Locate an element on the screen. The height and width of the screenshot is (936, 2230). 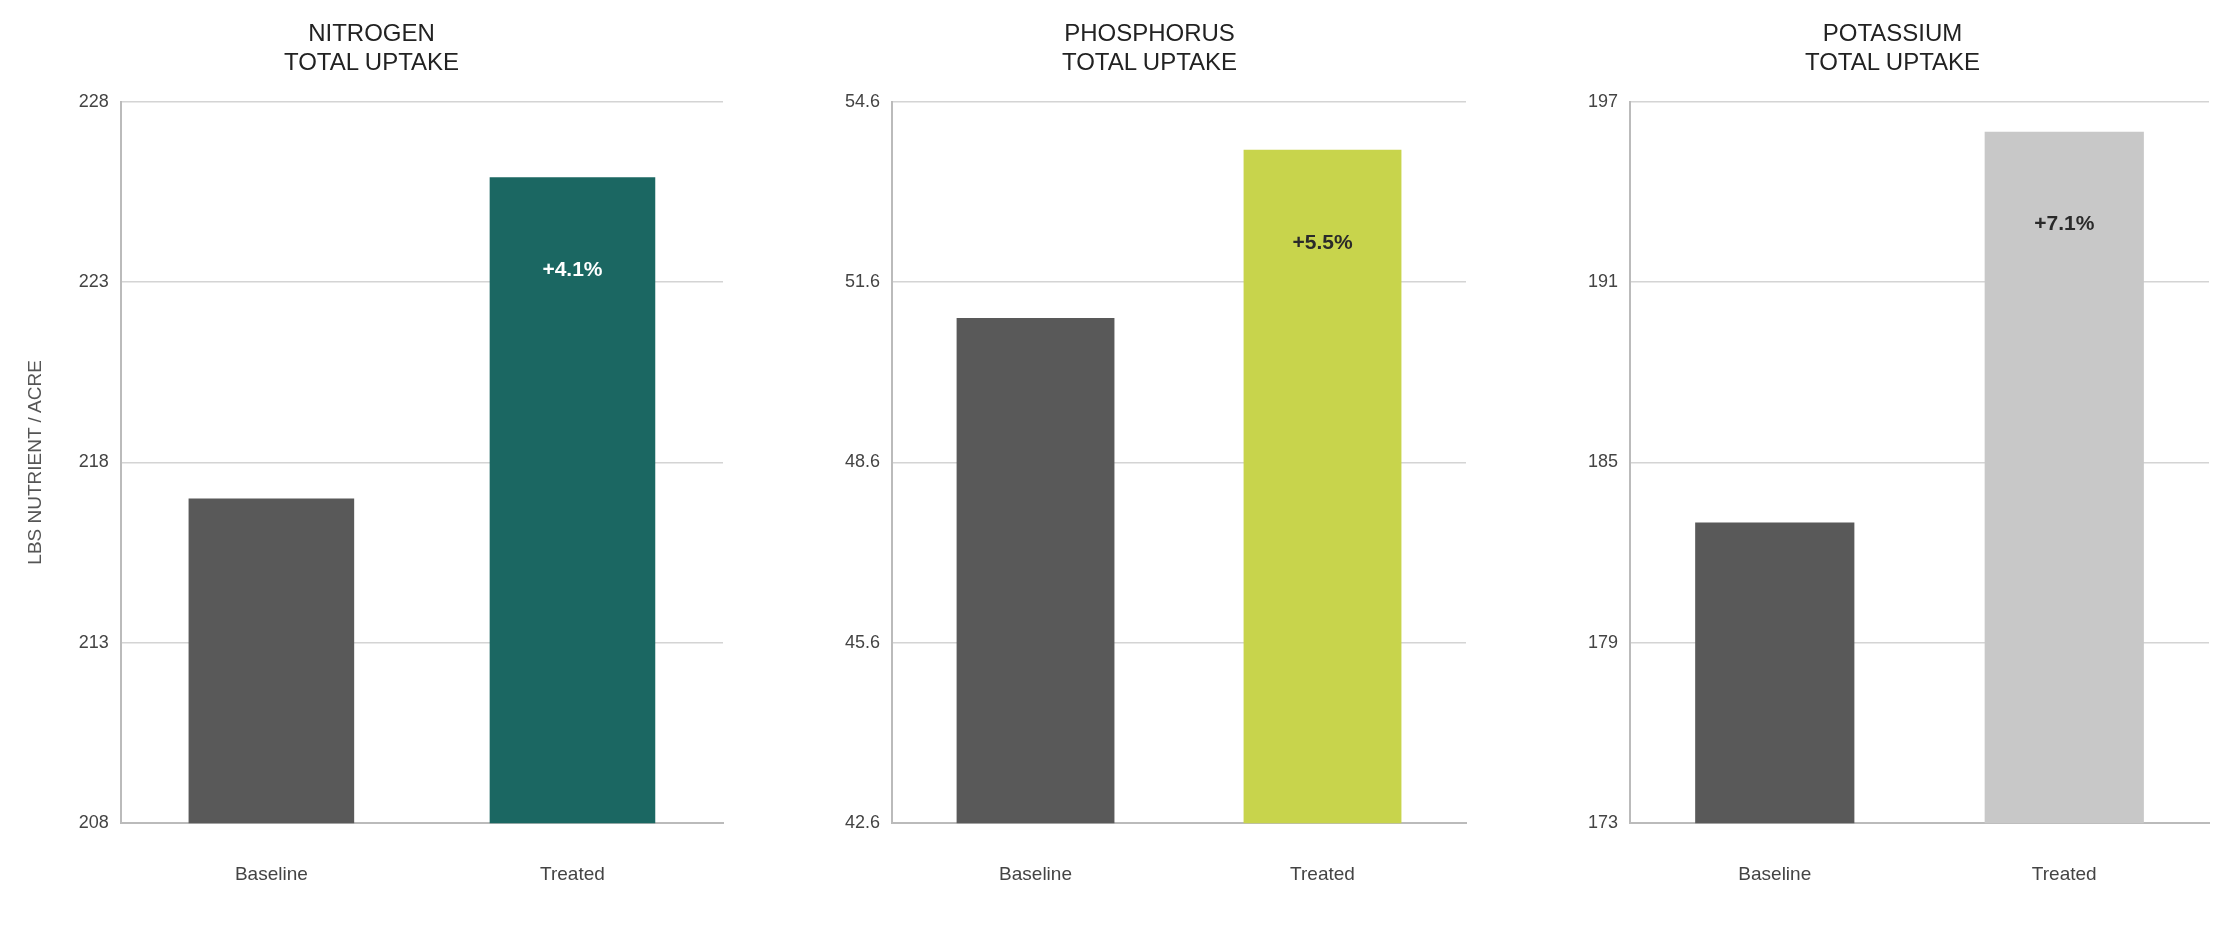
y-tick-label: 197 is located at coordinates (1603, 100).